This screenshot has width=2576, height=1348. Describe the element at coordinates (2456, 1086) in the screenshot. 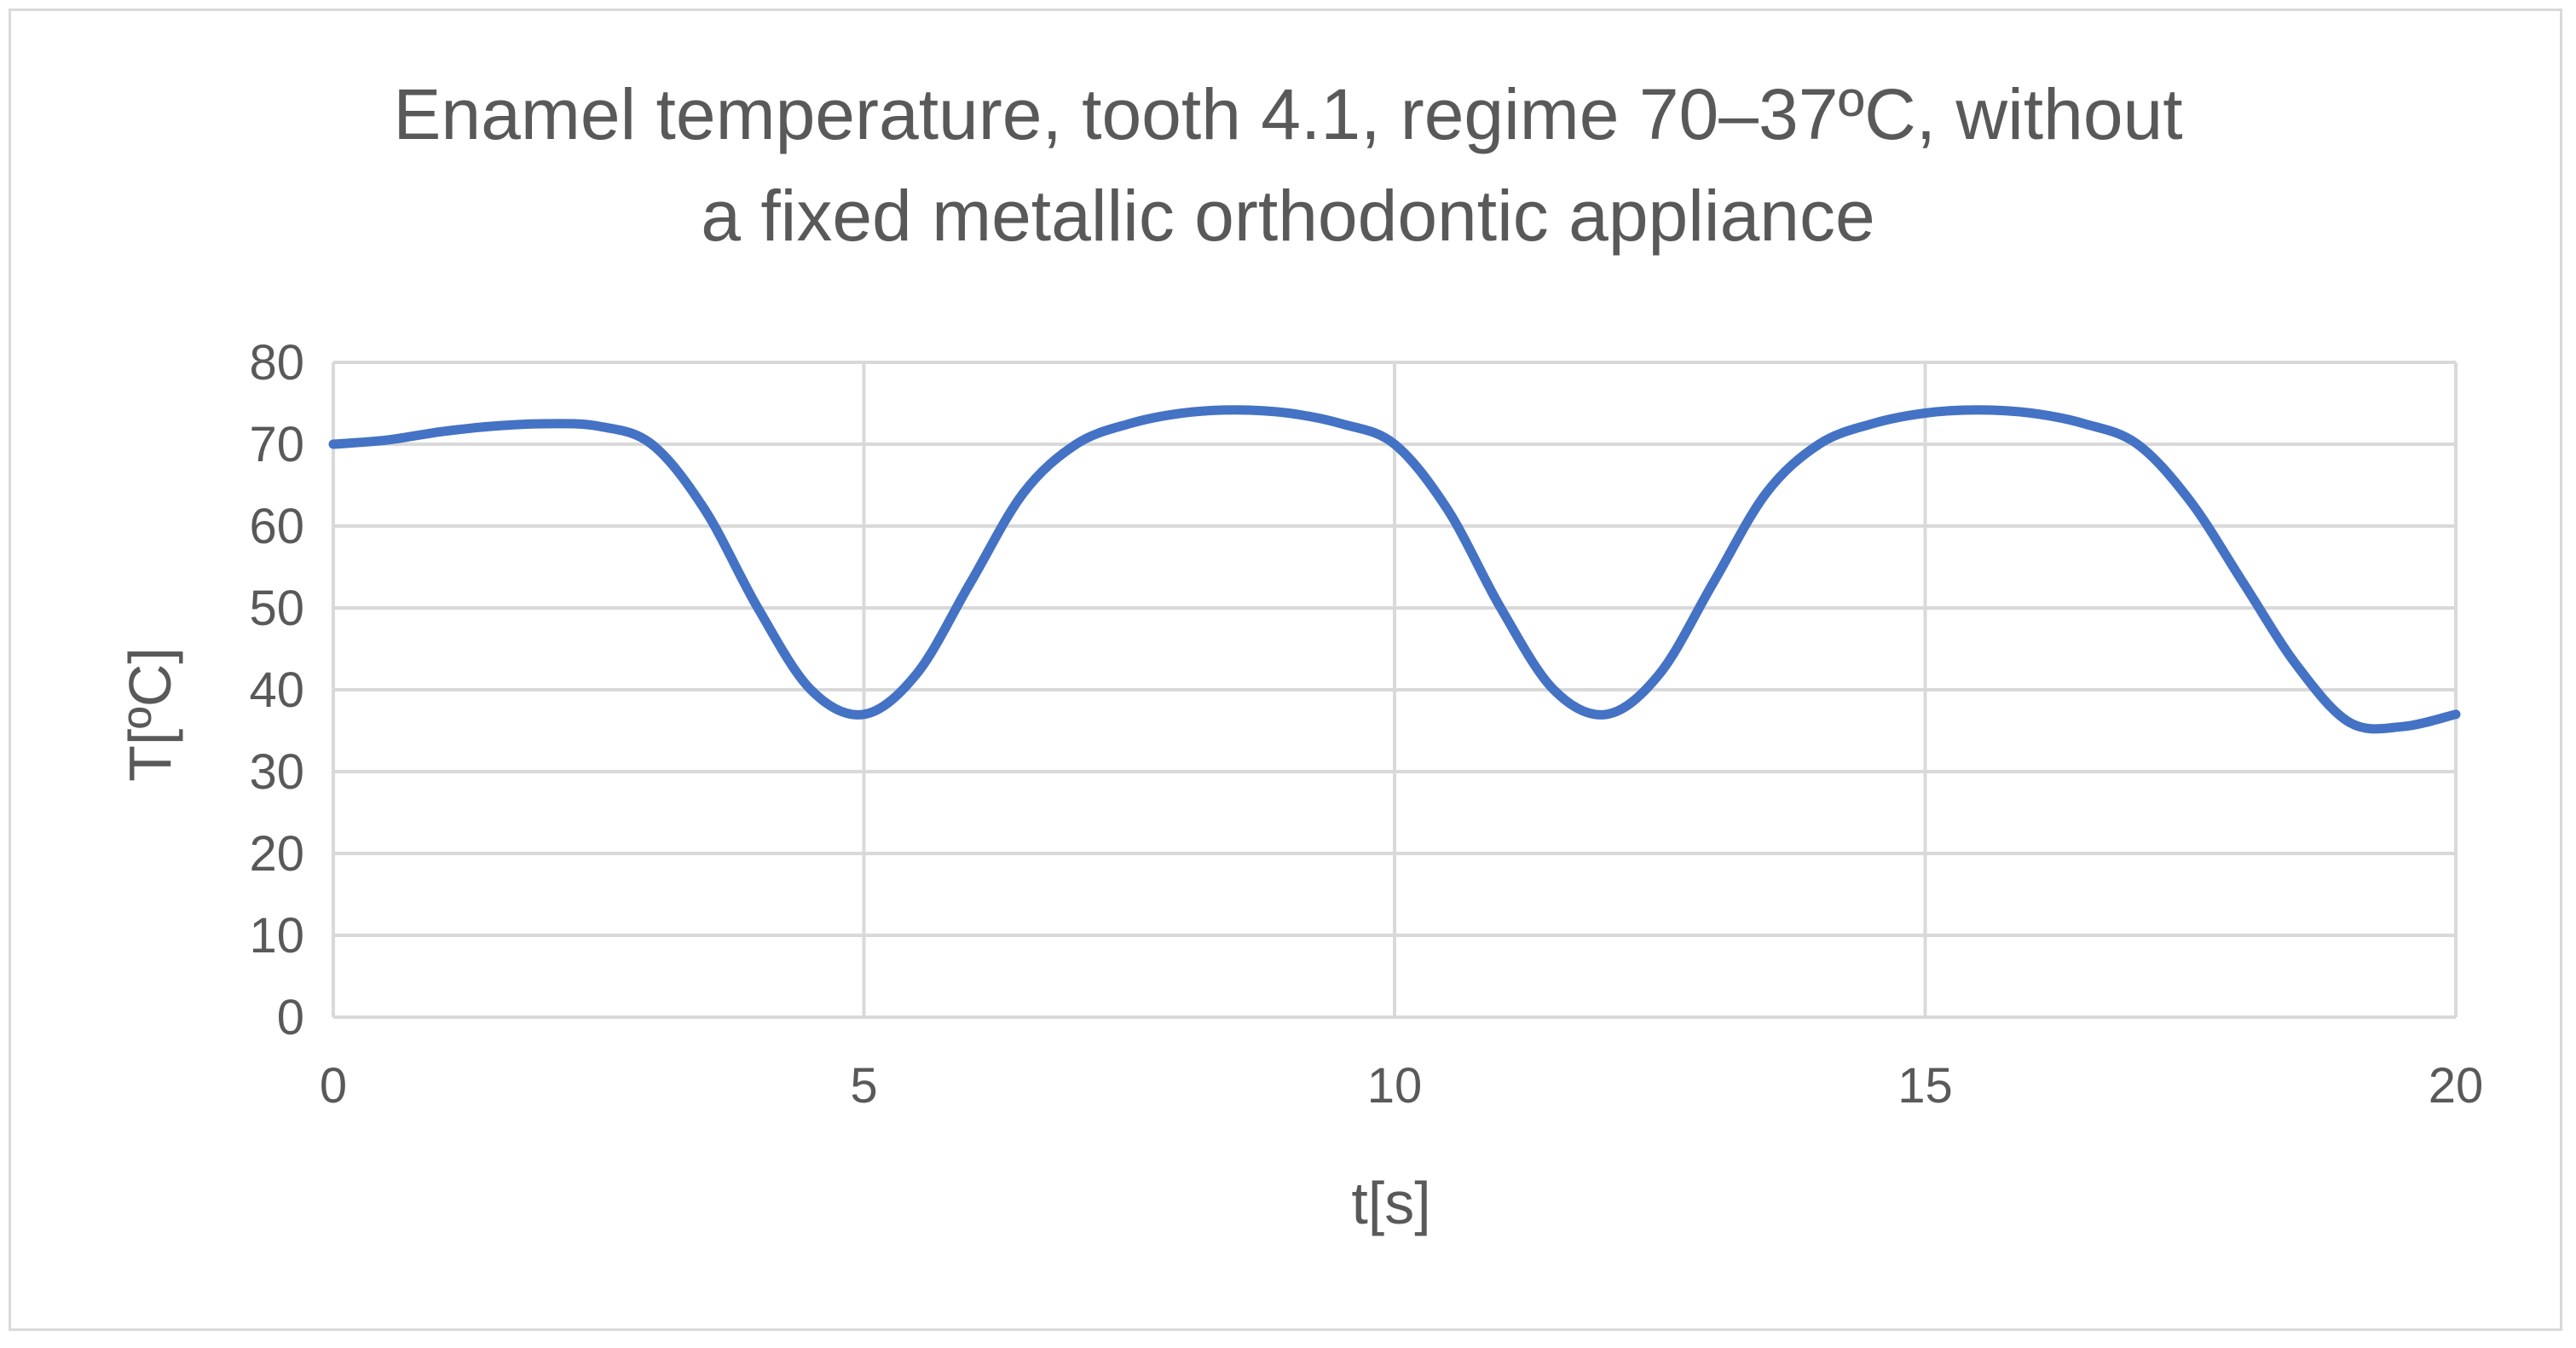

I see `x-tick-label: 20` at that location.